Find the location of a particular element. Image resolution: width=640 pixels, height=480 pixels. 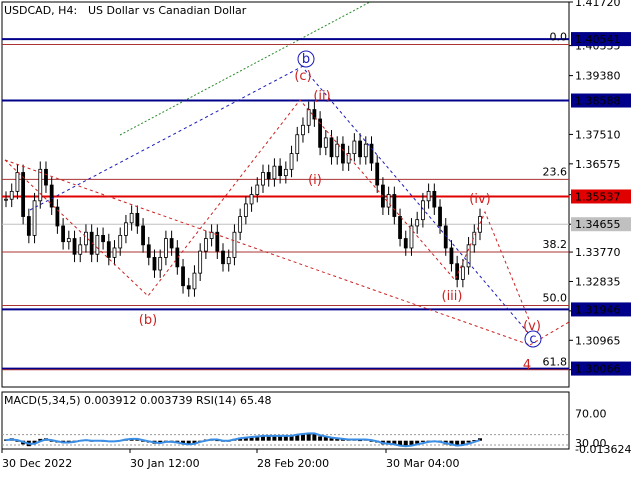

wave-label: b is located at coordinates (306, 59).